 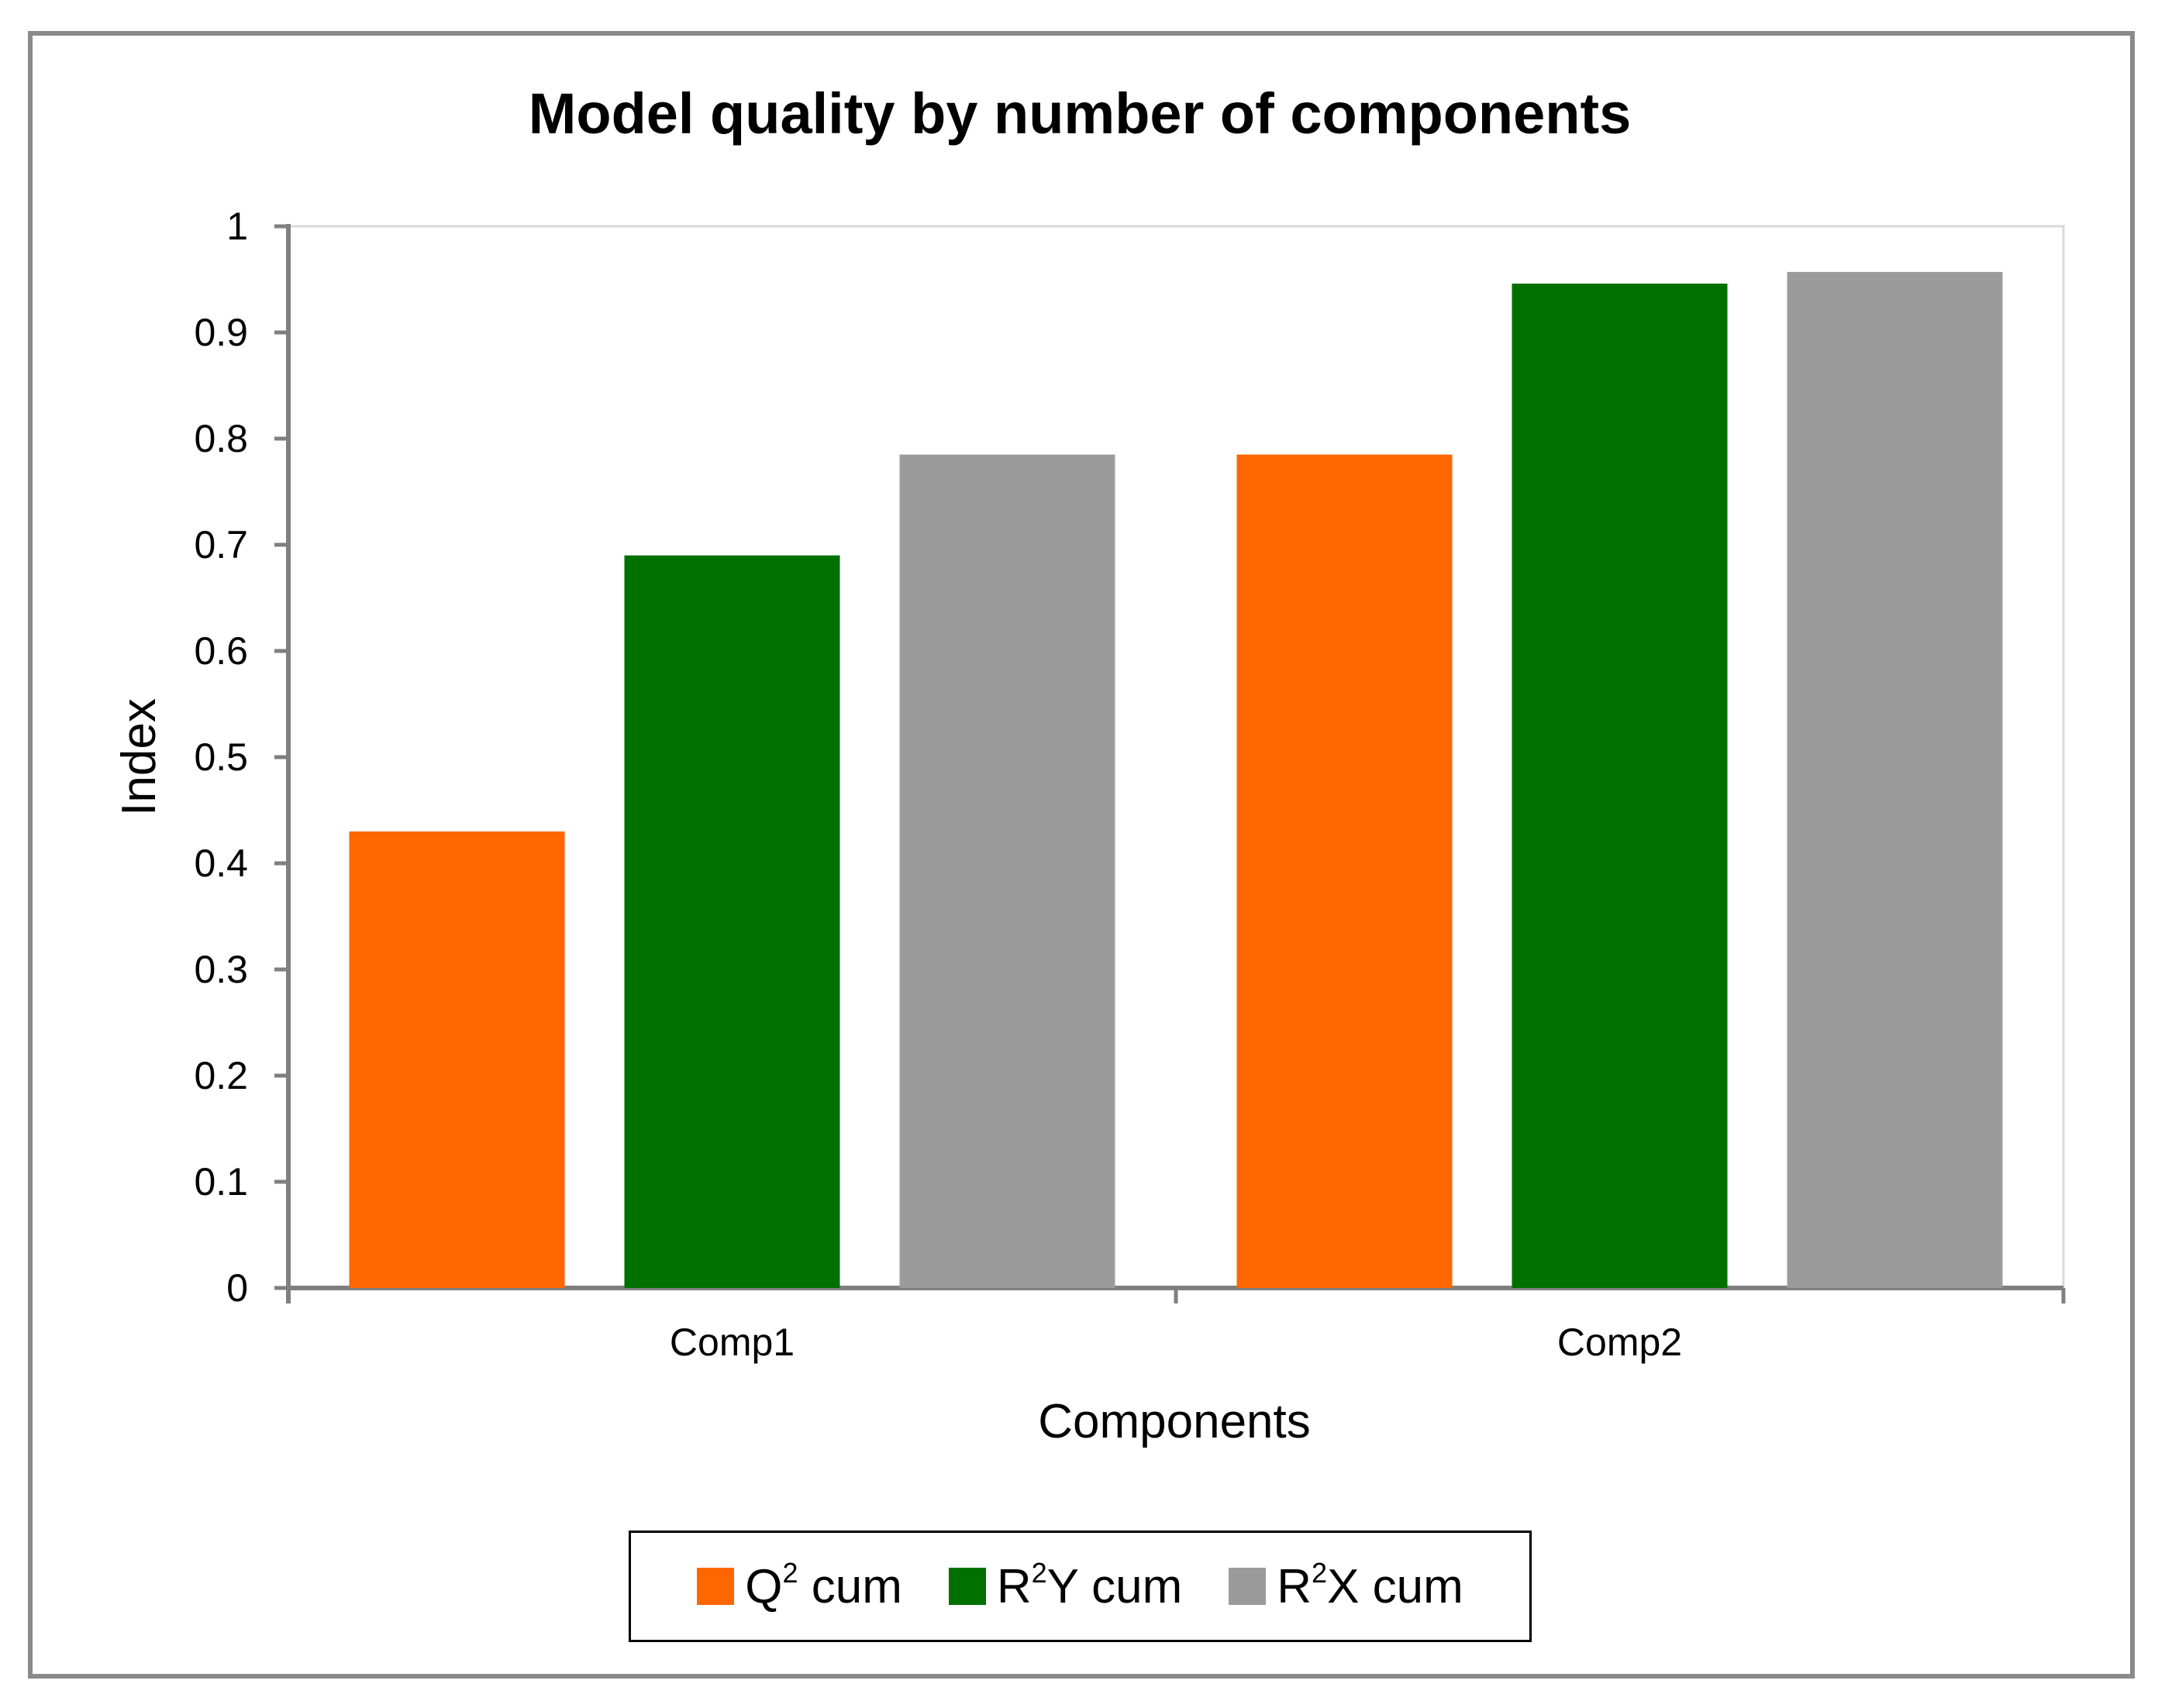 What do you see at coordinates (221, 864) in the screenshot?
I see `y-tick-label: 0.4` at bounding box center [221, 864].